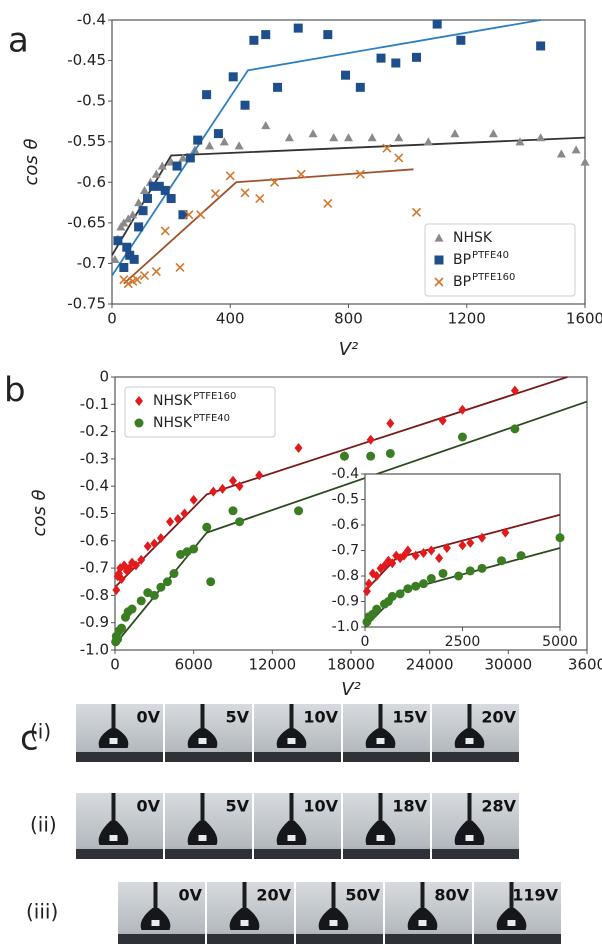 The image size is (602, 947). What do you see at coordinates (42, 912) in the screenshot?
I see `row-label: (iii)` at bounding box center [42, 912].